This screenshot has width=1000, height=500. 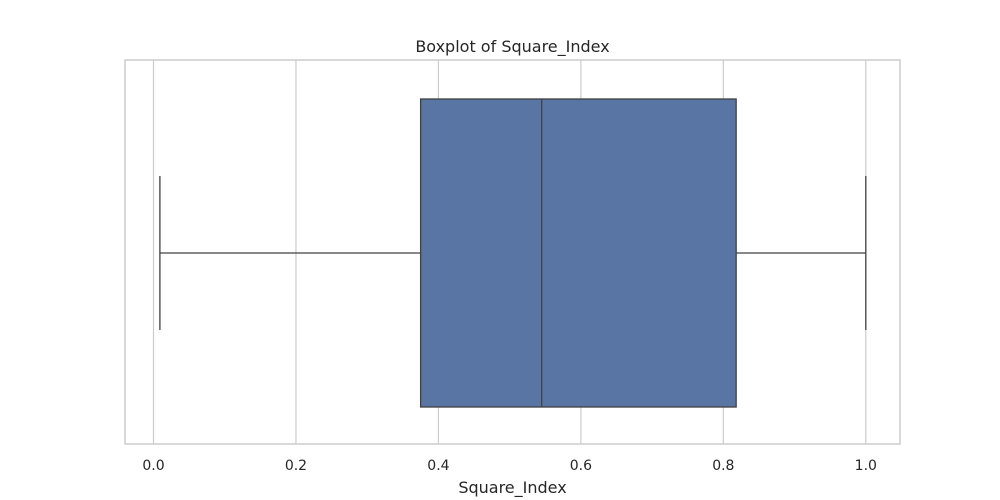 I want to click on x-tick-label: 1.0, so click(x=866, y=466).